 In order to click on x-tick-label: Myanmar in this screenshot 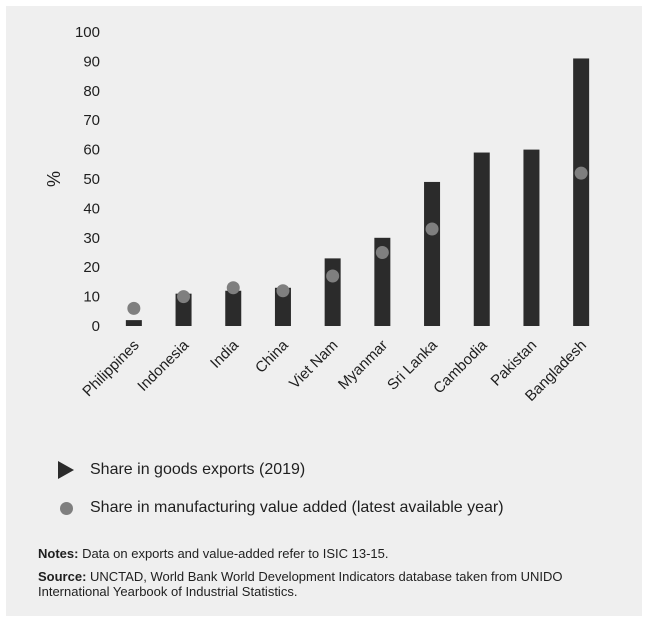, I will do `click(363, 365)`.